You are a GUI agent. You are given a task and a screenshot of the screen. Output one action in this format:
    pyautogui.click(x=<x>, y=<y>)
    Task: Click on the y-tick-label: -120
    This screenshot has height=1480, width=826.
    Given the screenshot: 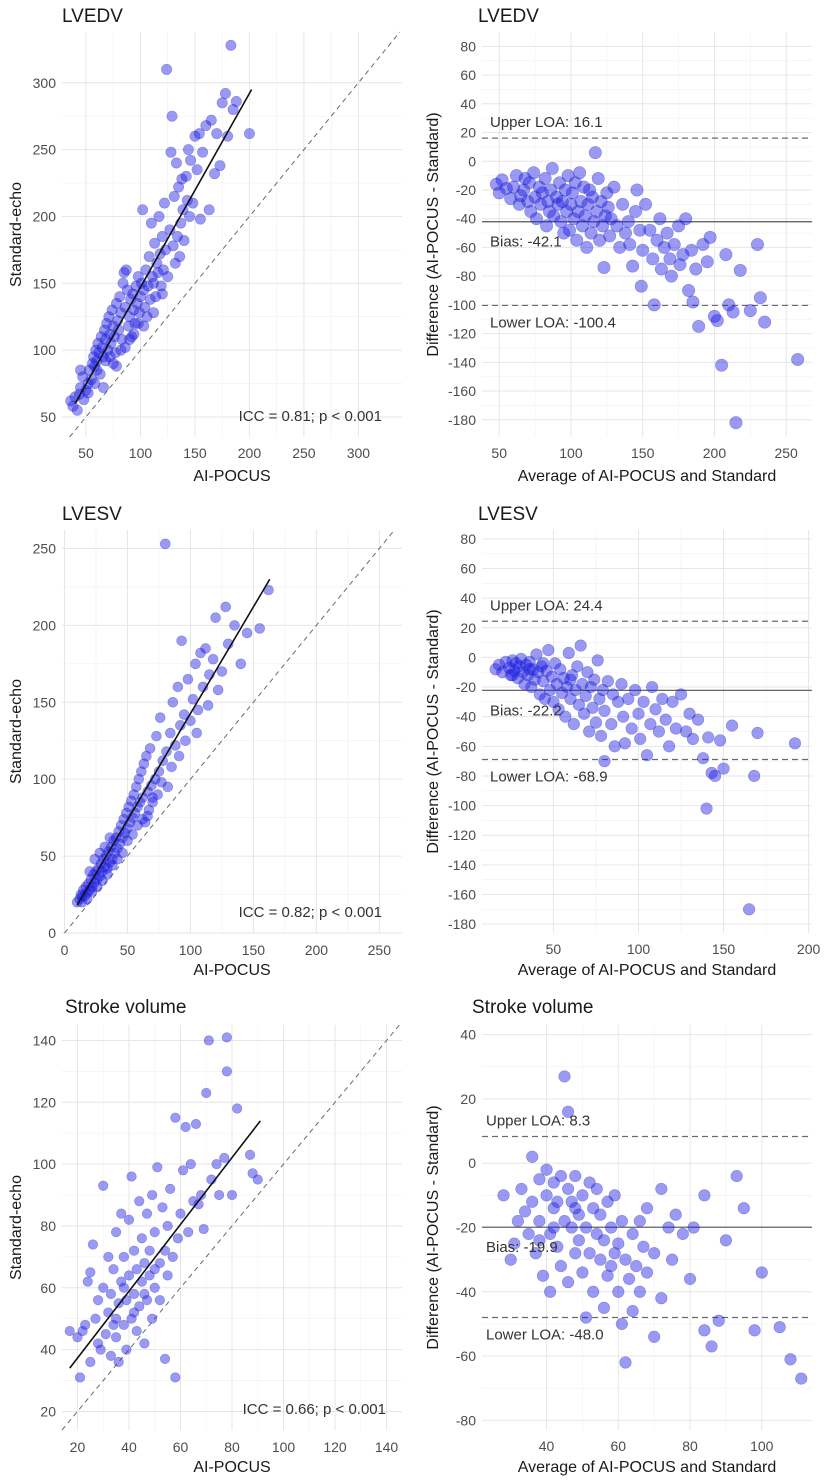 What is the action you would take?
    pyautogui.click(x=462, y=835)
    